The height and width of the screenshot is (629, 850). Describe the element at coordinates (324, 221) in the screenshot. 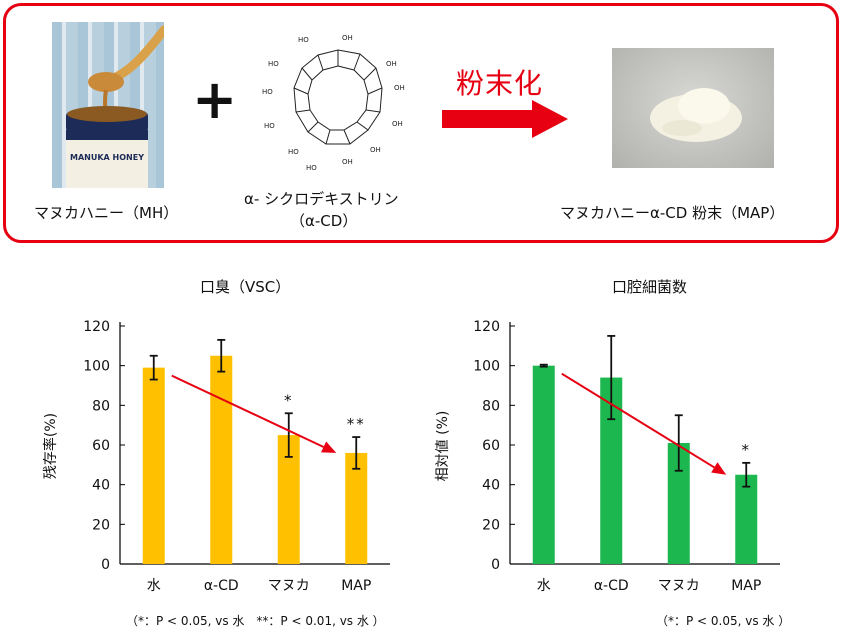

I see `cyclodextrin-abbrev-label: （α-CD）` at that location.